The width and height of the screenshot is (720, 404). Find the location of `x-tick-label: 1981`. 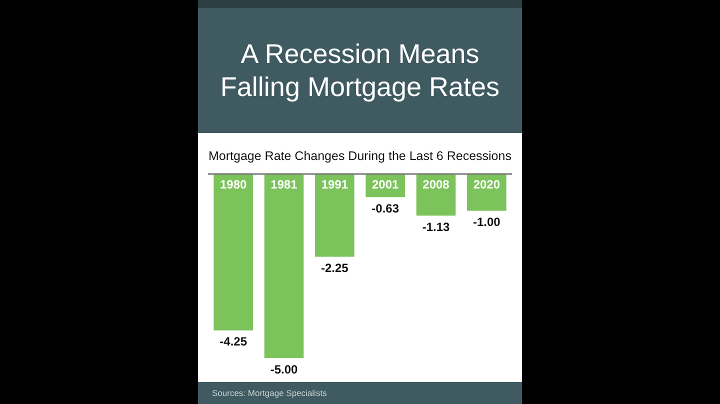

x-tick-label: 1981 is located at coordinates (284, 184).